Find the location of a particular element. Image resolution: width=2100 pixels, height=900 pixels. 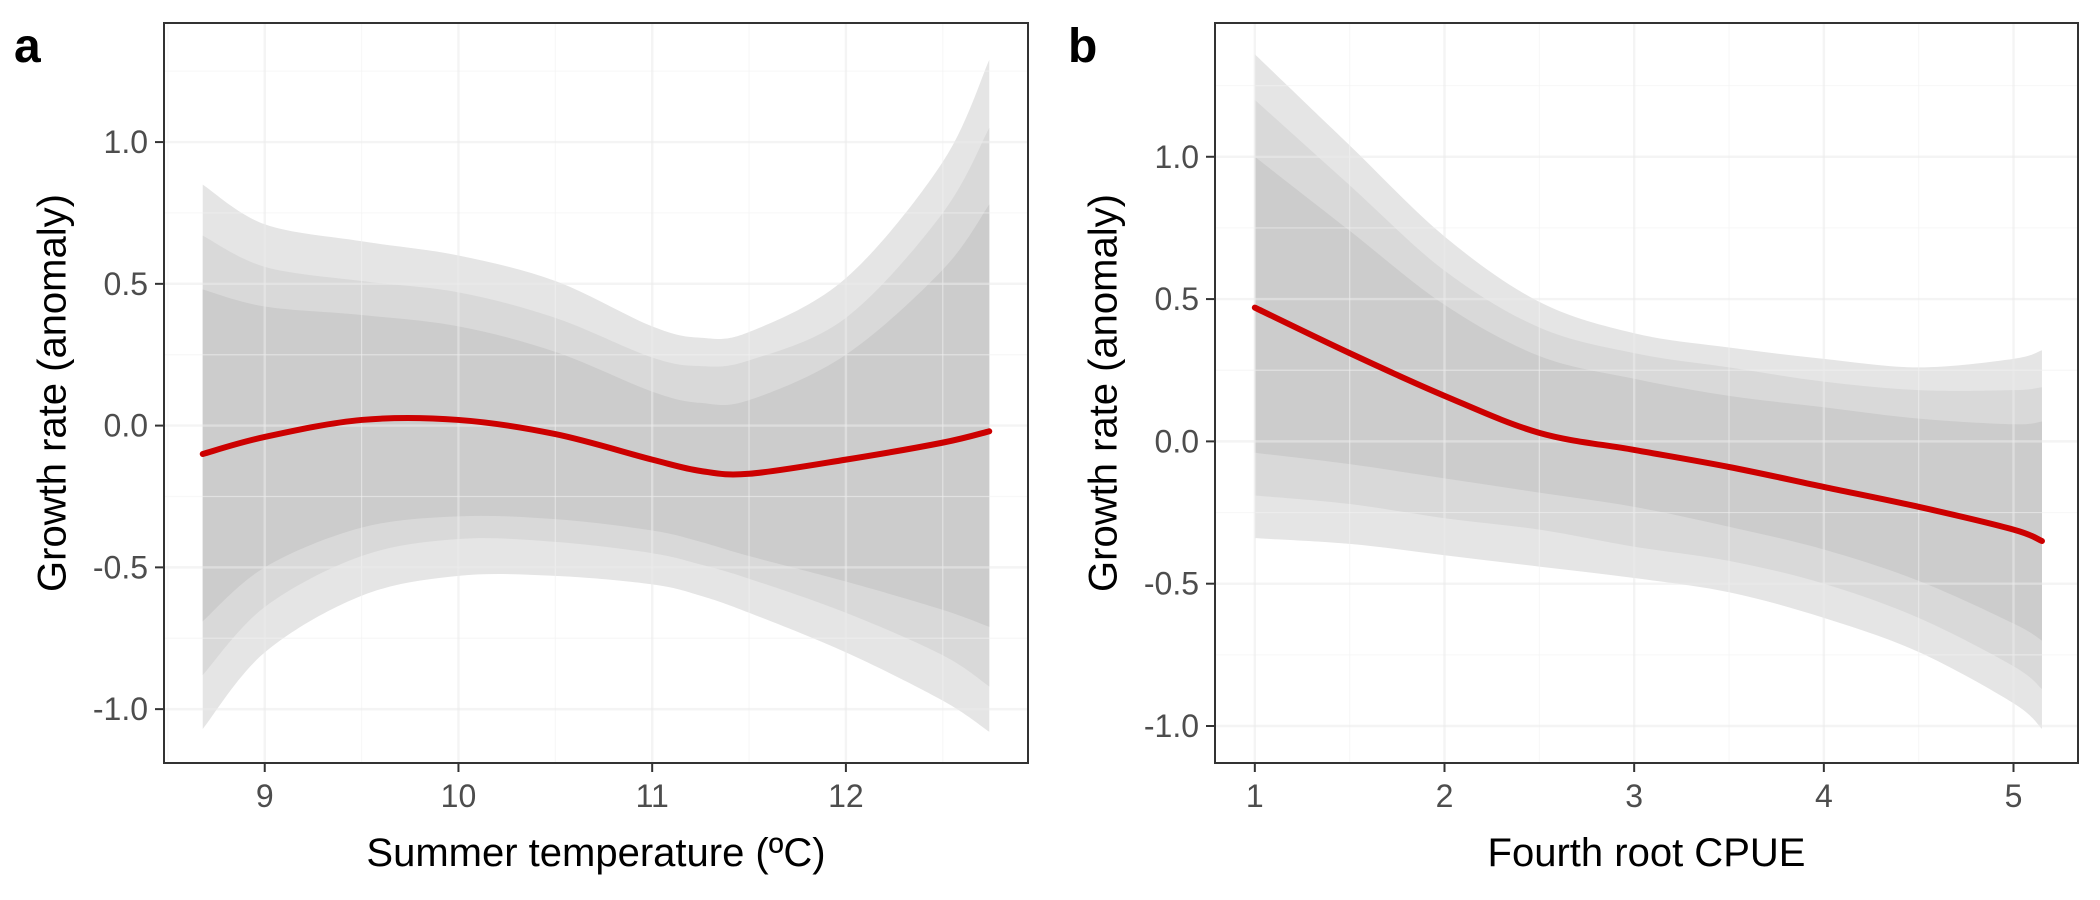

y-tick-label-b-0: -1.0 is located at coordinates (1171, 726).